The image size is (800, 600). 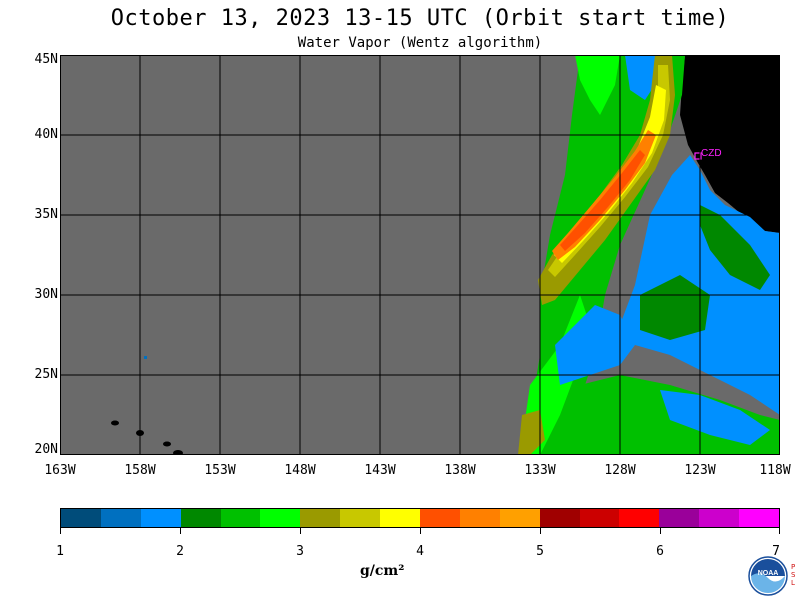 What do you see at coordinates (775, 470) in the screenshot?
I see `lon-label-118w: 118W` at bounding box center [775, 470].